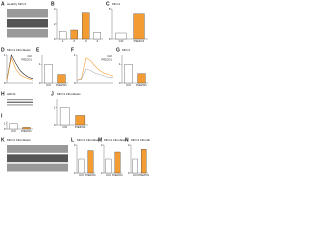 The image size is (320, 240). I want to click on panel-title: siRNA, so click(11, 94).